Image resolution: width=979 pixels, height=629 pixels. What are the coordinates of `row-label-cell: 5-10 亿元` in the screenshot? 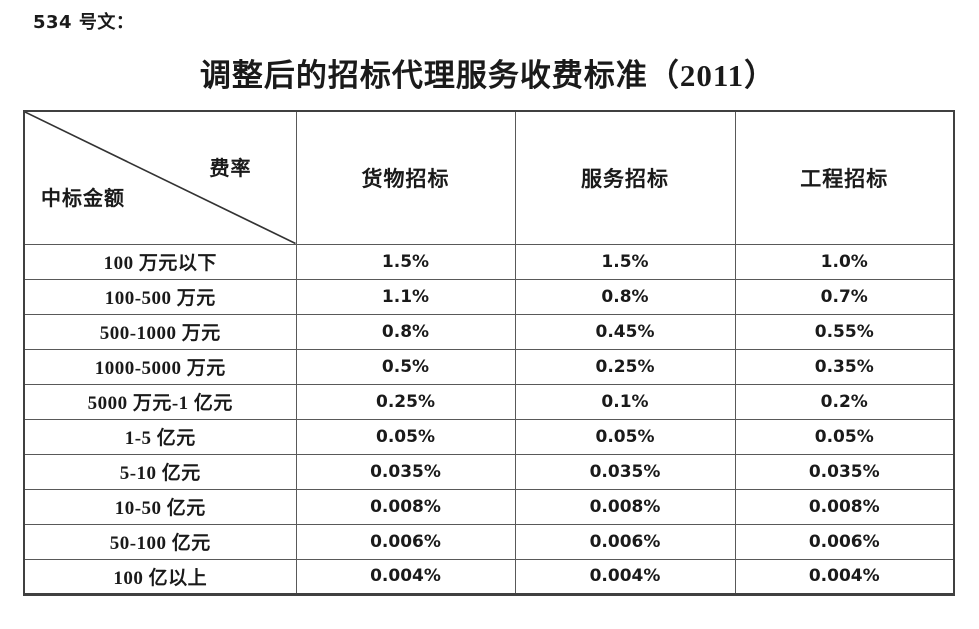 It's located at (160, 471).